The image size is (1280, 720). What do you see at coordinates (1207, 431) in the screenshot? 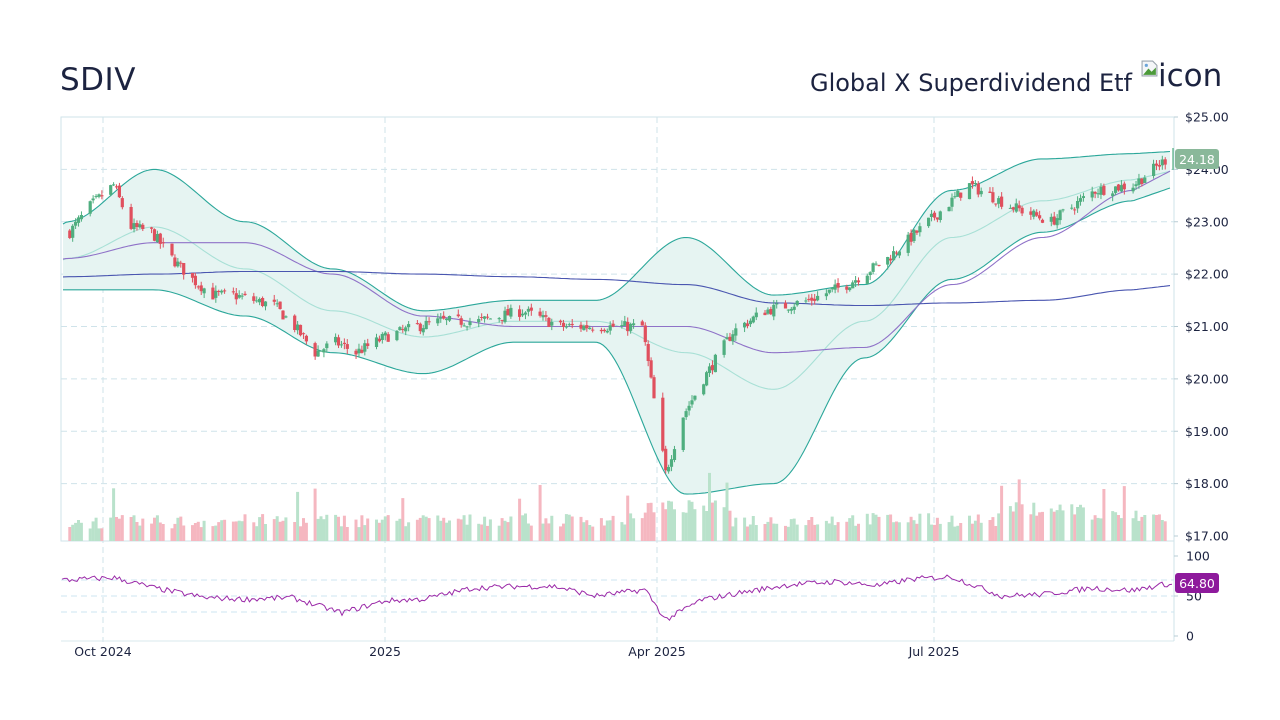
I see `price-tick-label: $19.00` at bounding box center [1207, 431].